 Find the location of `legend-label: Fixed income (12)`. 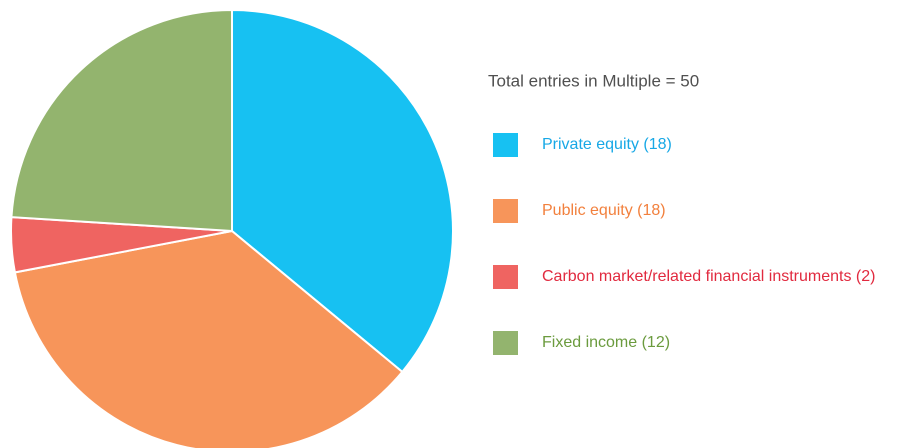

legend-label: Fixed income (12) is located at coordinates (606, 342).